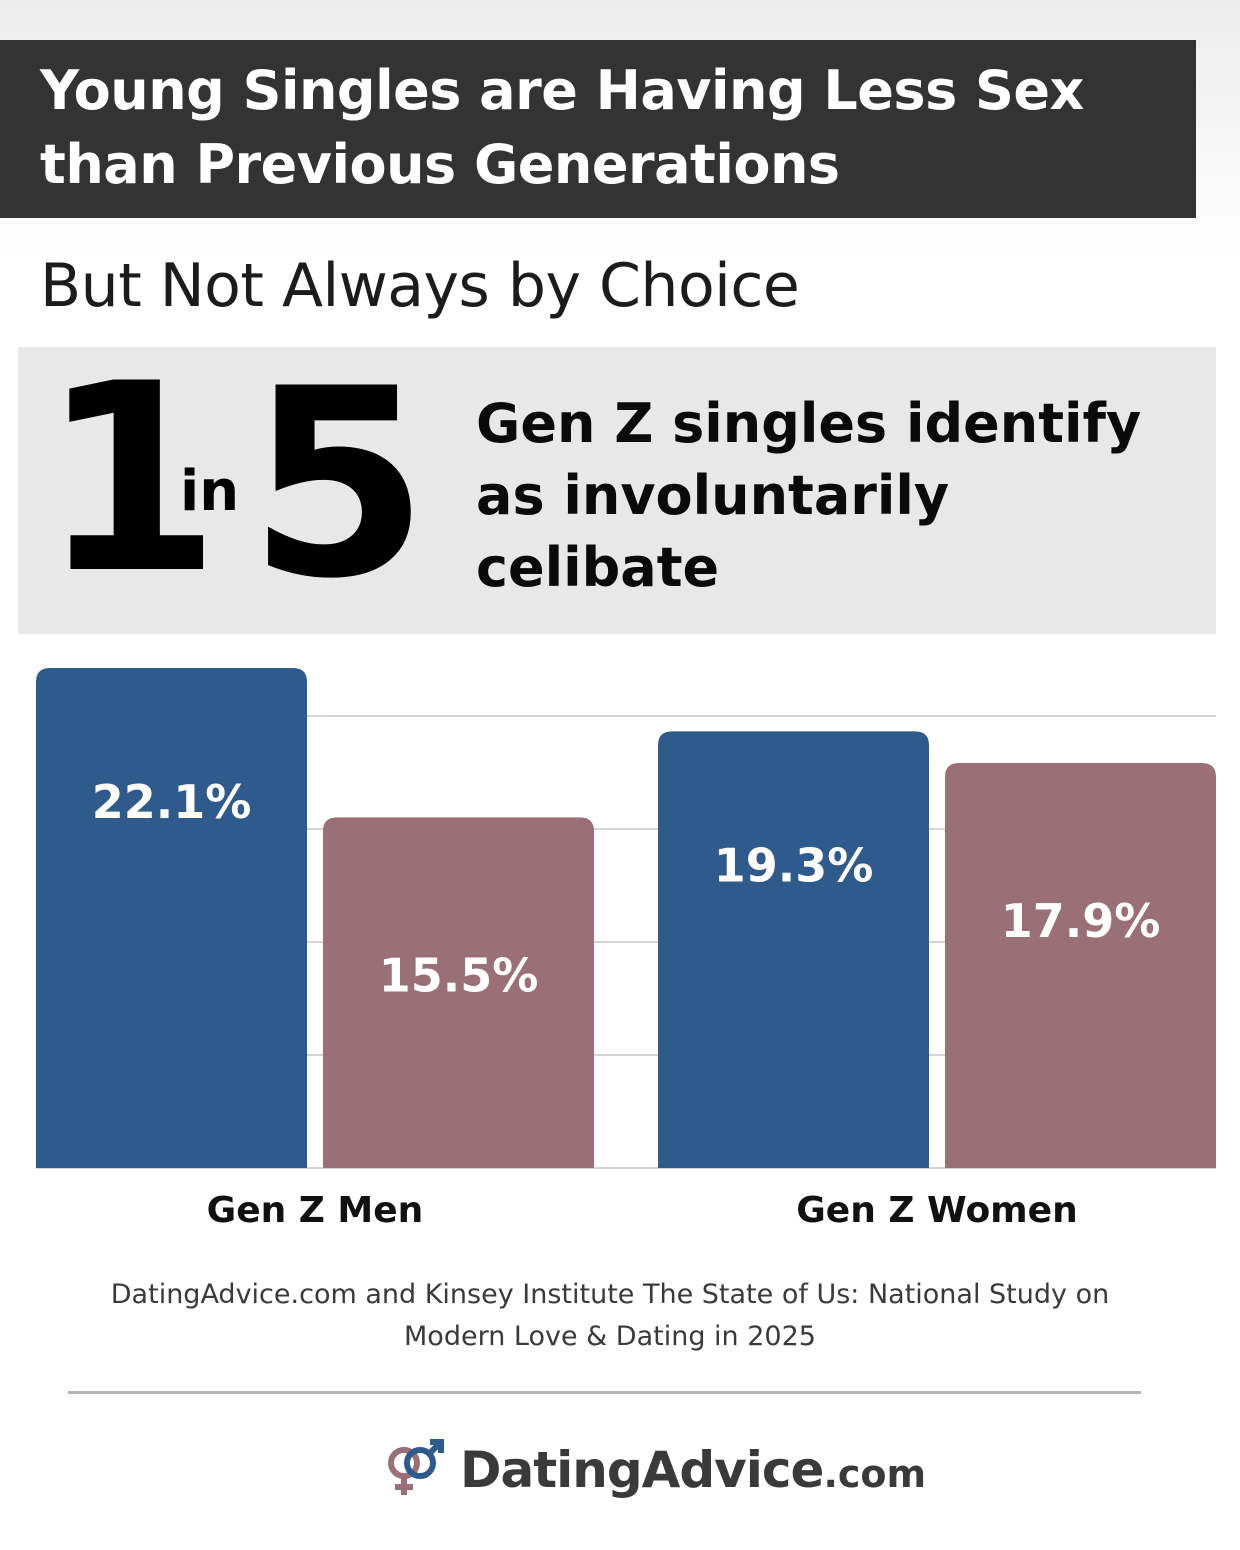 This screenshot has width=1240, height=1550. Describe the element at coordinates (562, 90) in the screenshot. I see `title-line-1: Young Singles are Having Less Sex` at that location.